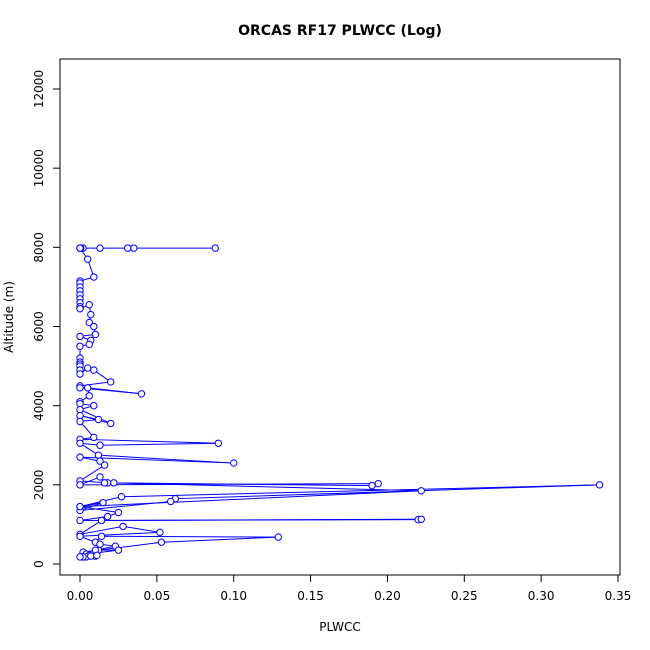 Image resolution: width=650 pixels, height=650 pixels. What do you see at coordinates (233, 596) in the screenshot?
I see `x-tick-label: 0.10` at bounding box center [233, 596].